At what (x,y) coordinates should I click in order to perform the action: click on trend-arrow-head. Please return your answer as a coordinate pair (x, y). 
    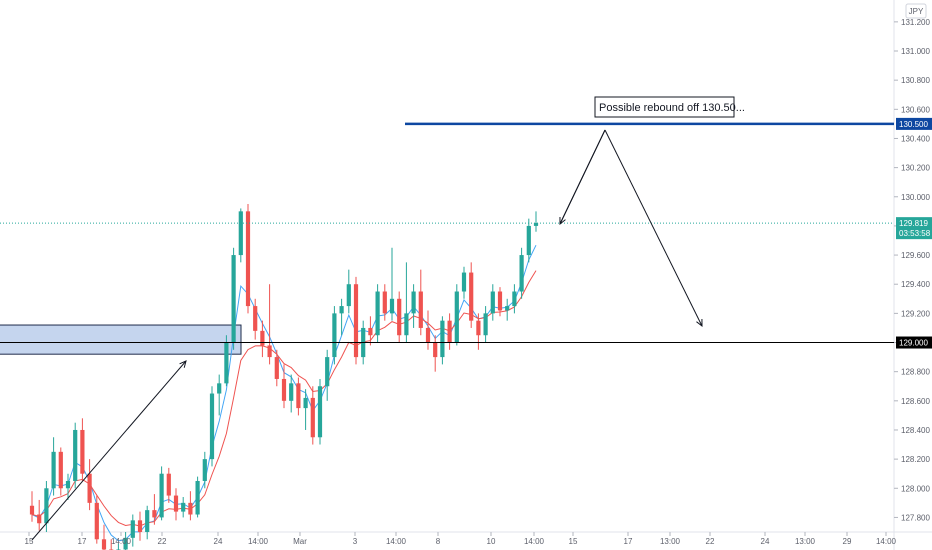
    Looking at the image, I should click on (183, 364).